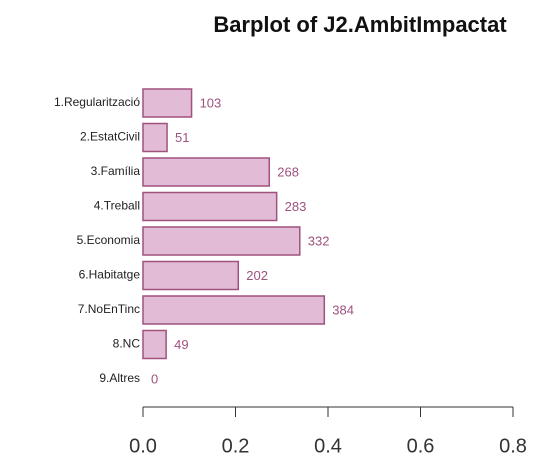 Image resolution: width=550 pixels, height=466 pixels. Describe the element at coordinates (182, 137) in the screenshot. I see `data-label: 51` at that location.